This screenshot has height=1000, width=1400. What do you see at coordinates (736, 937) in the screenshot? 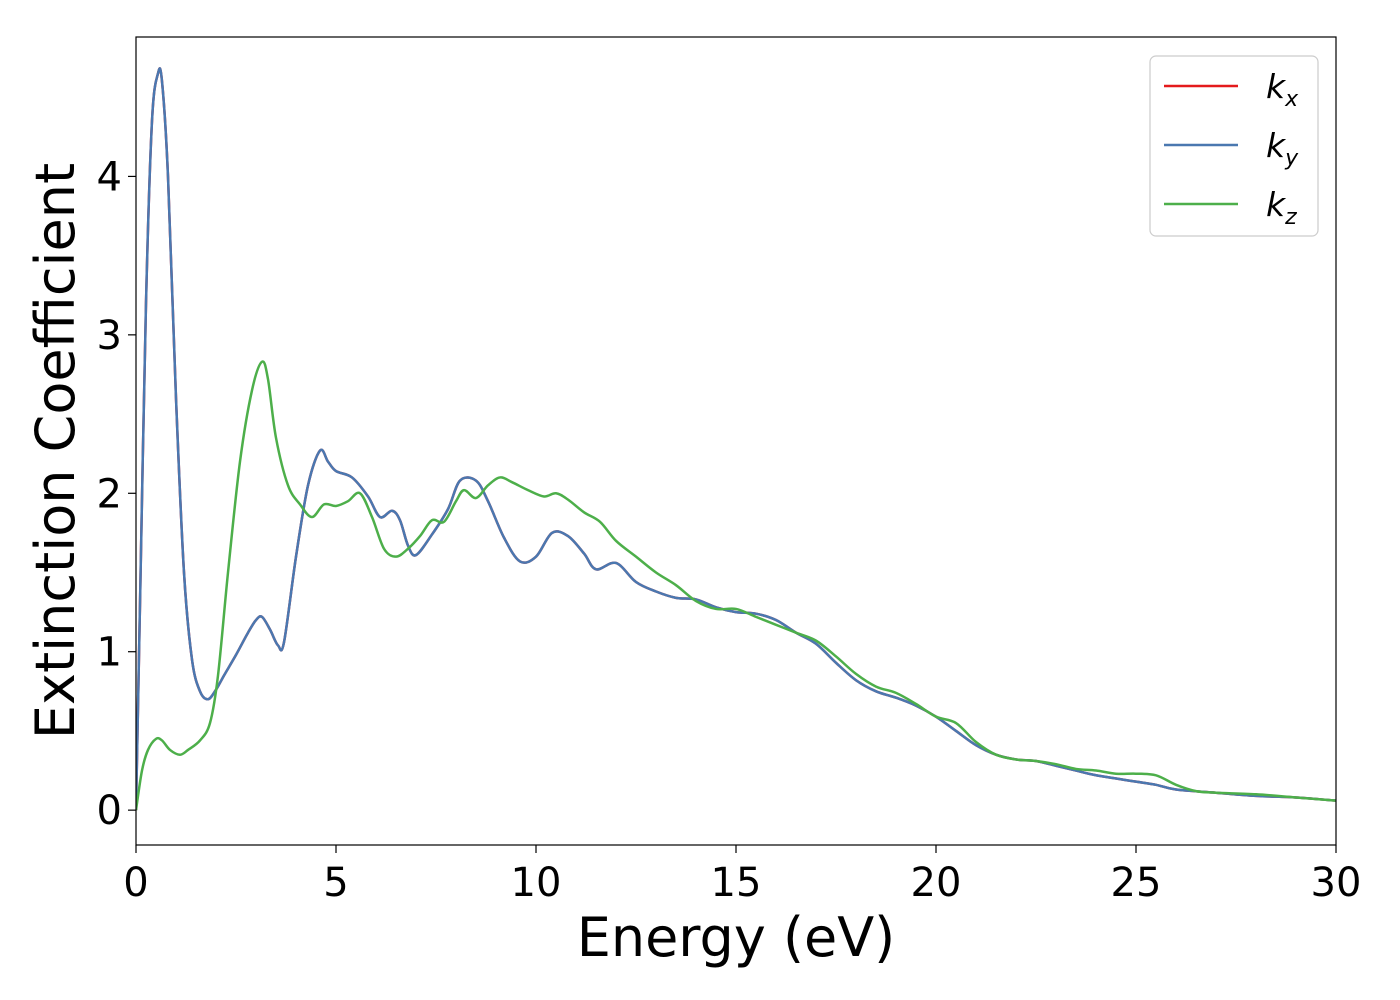
I see `x-axis-label: Energy (eV)` at bounding box center [736, 937].